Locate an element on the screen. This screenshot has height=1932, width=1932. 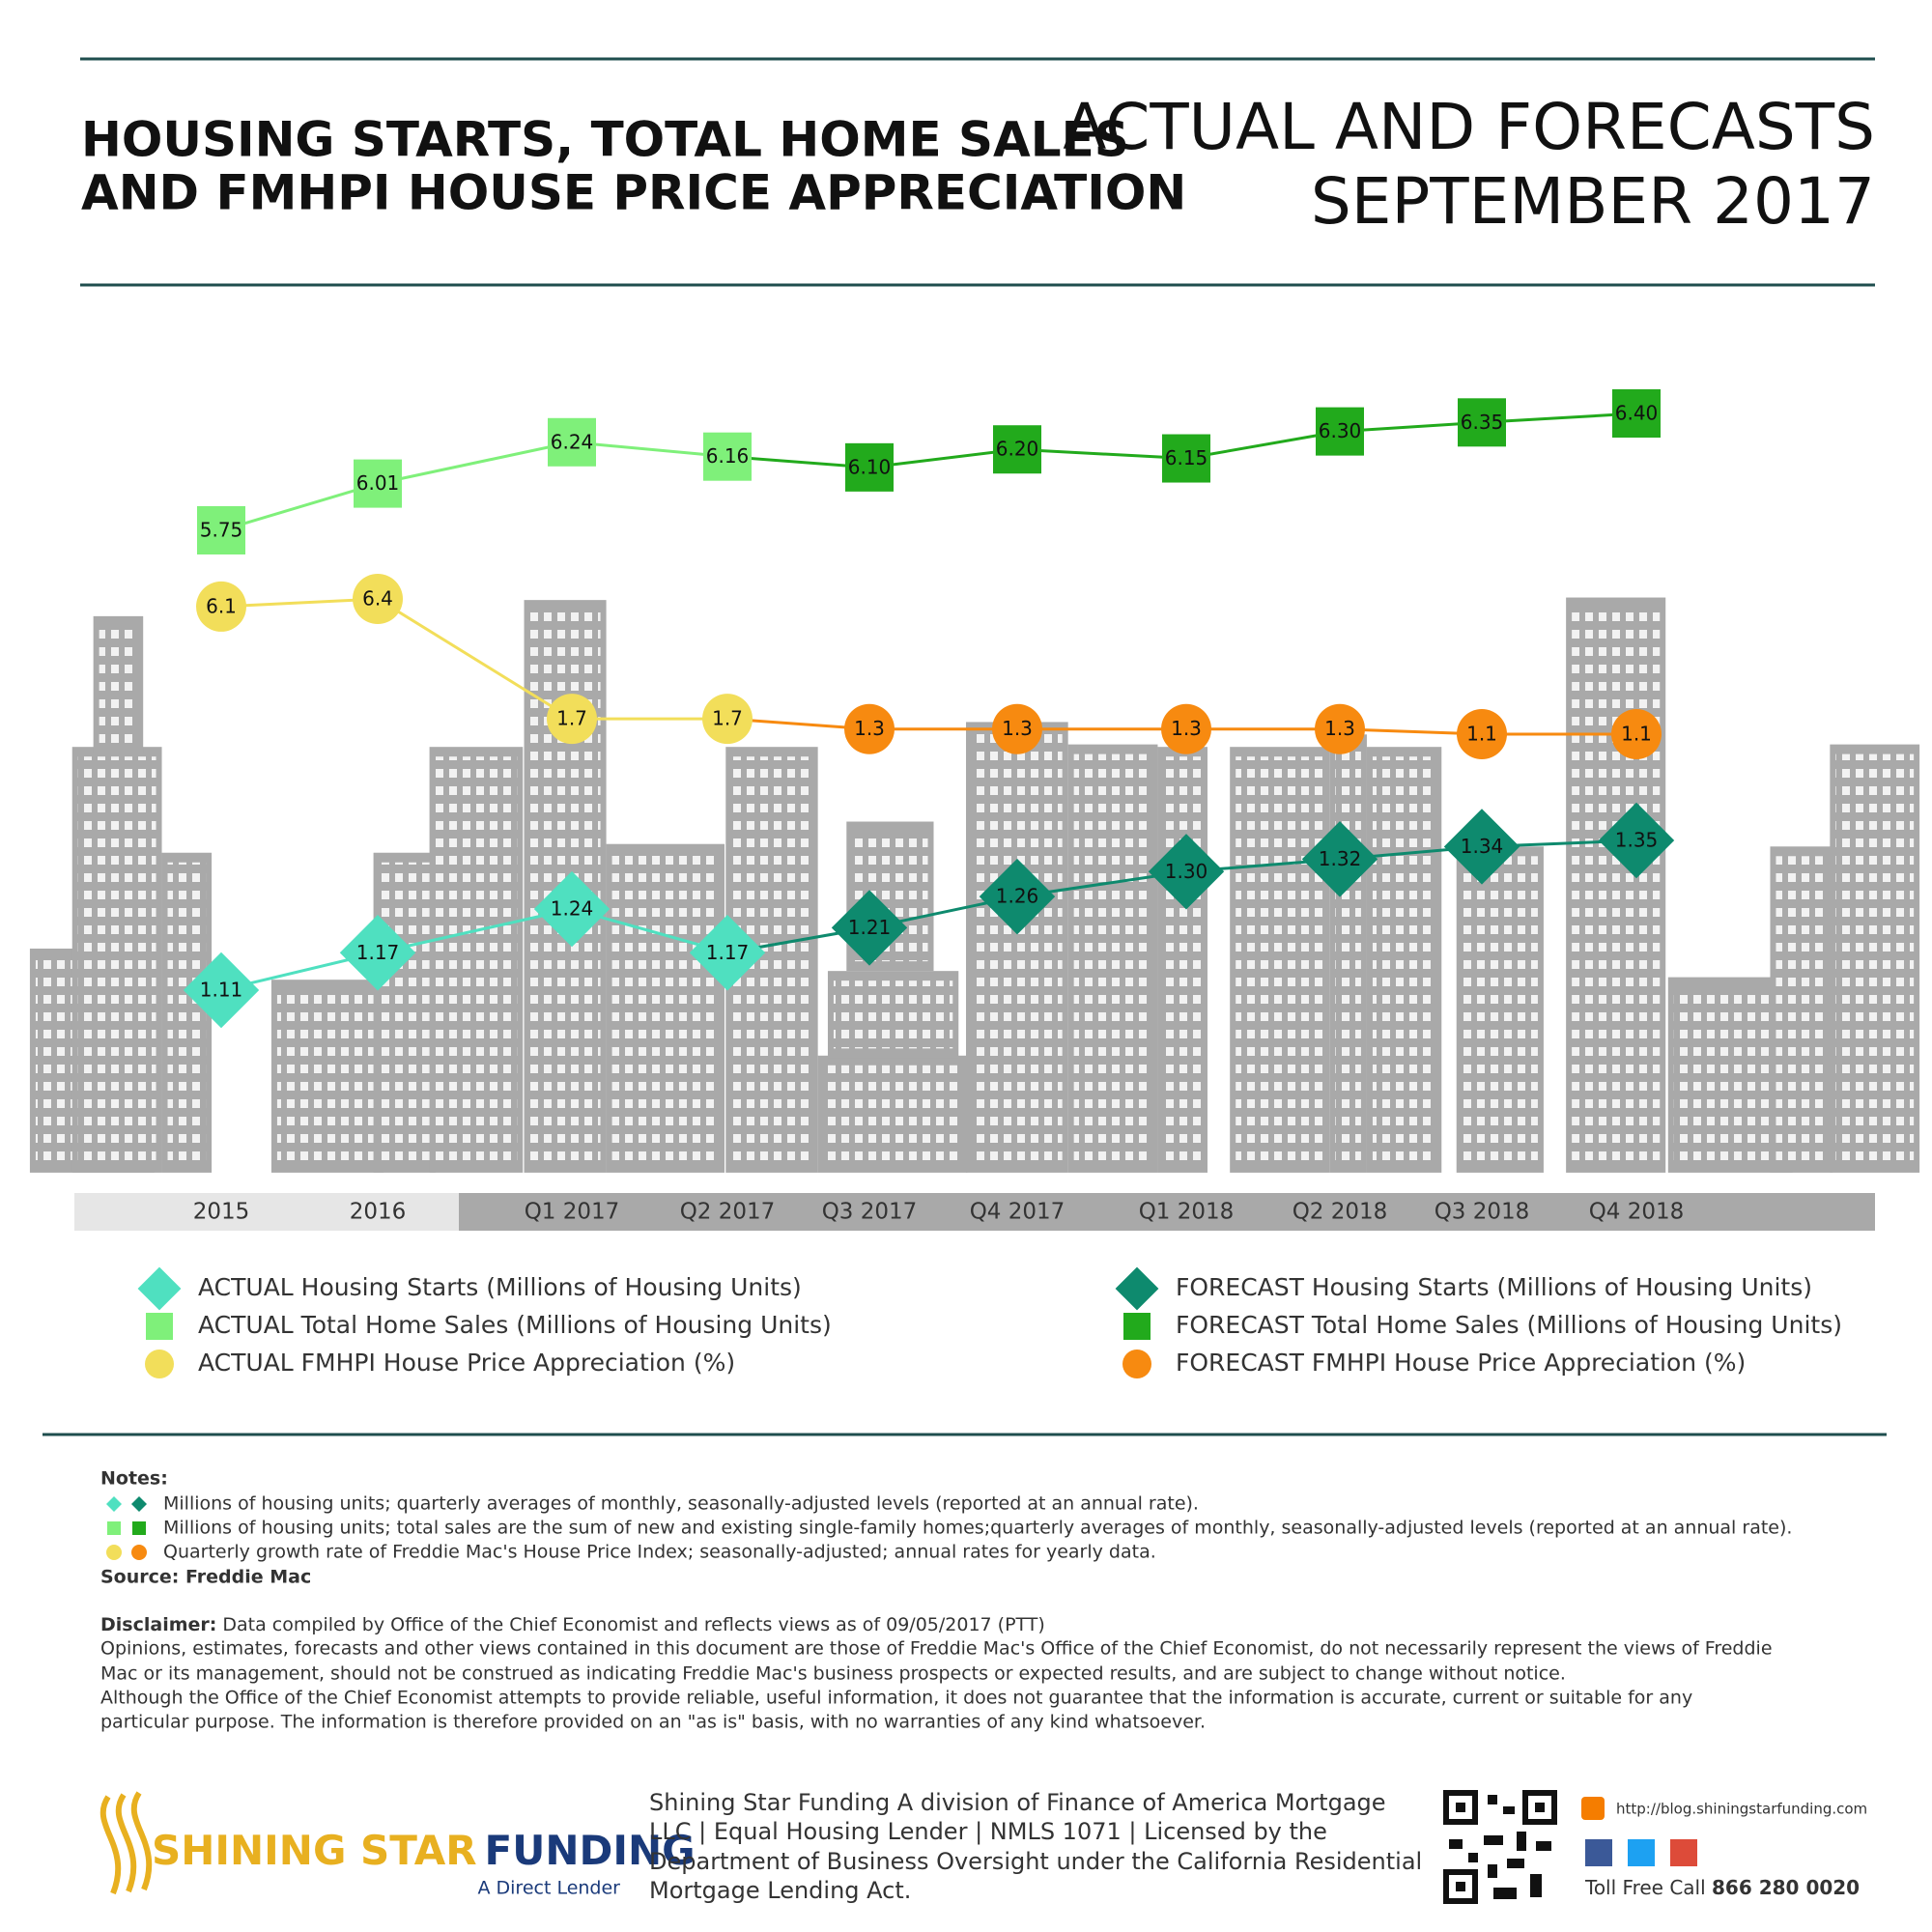
phone-number: 866 280 0020 is located at coordinates (1786, 1887).